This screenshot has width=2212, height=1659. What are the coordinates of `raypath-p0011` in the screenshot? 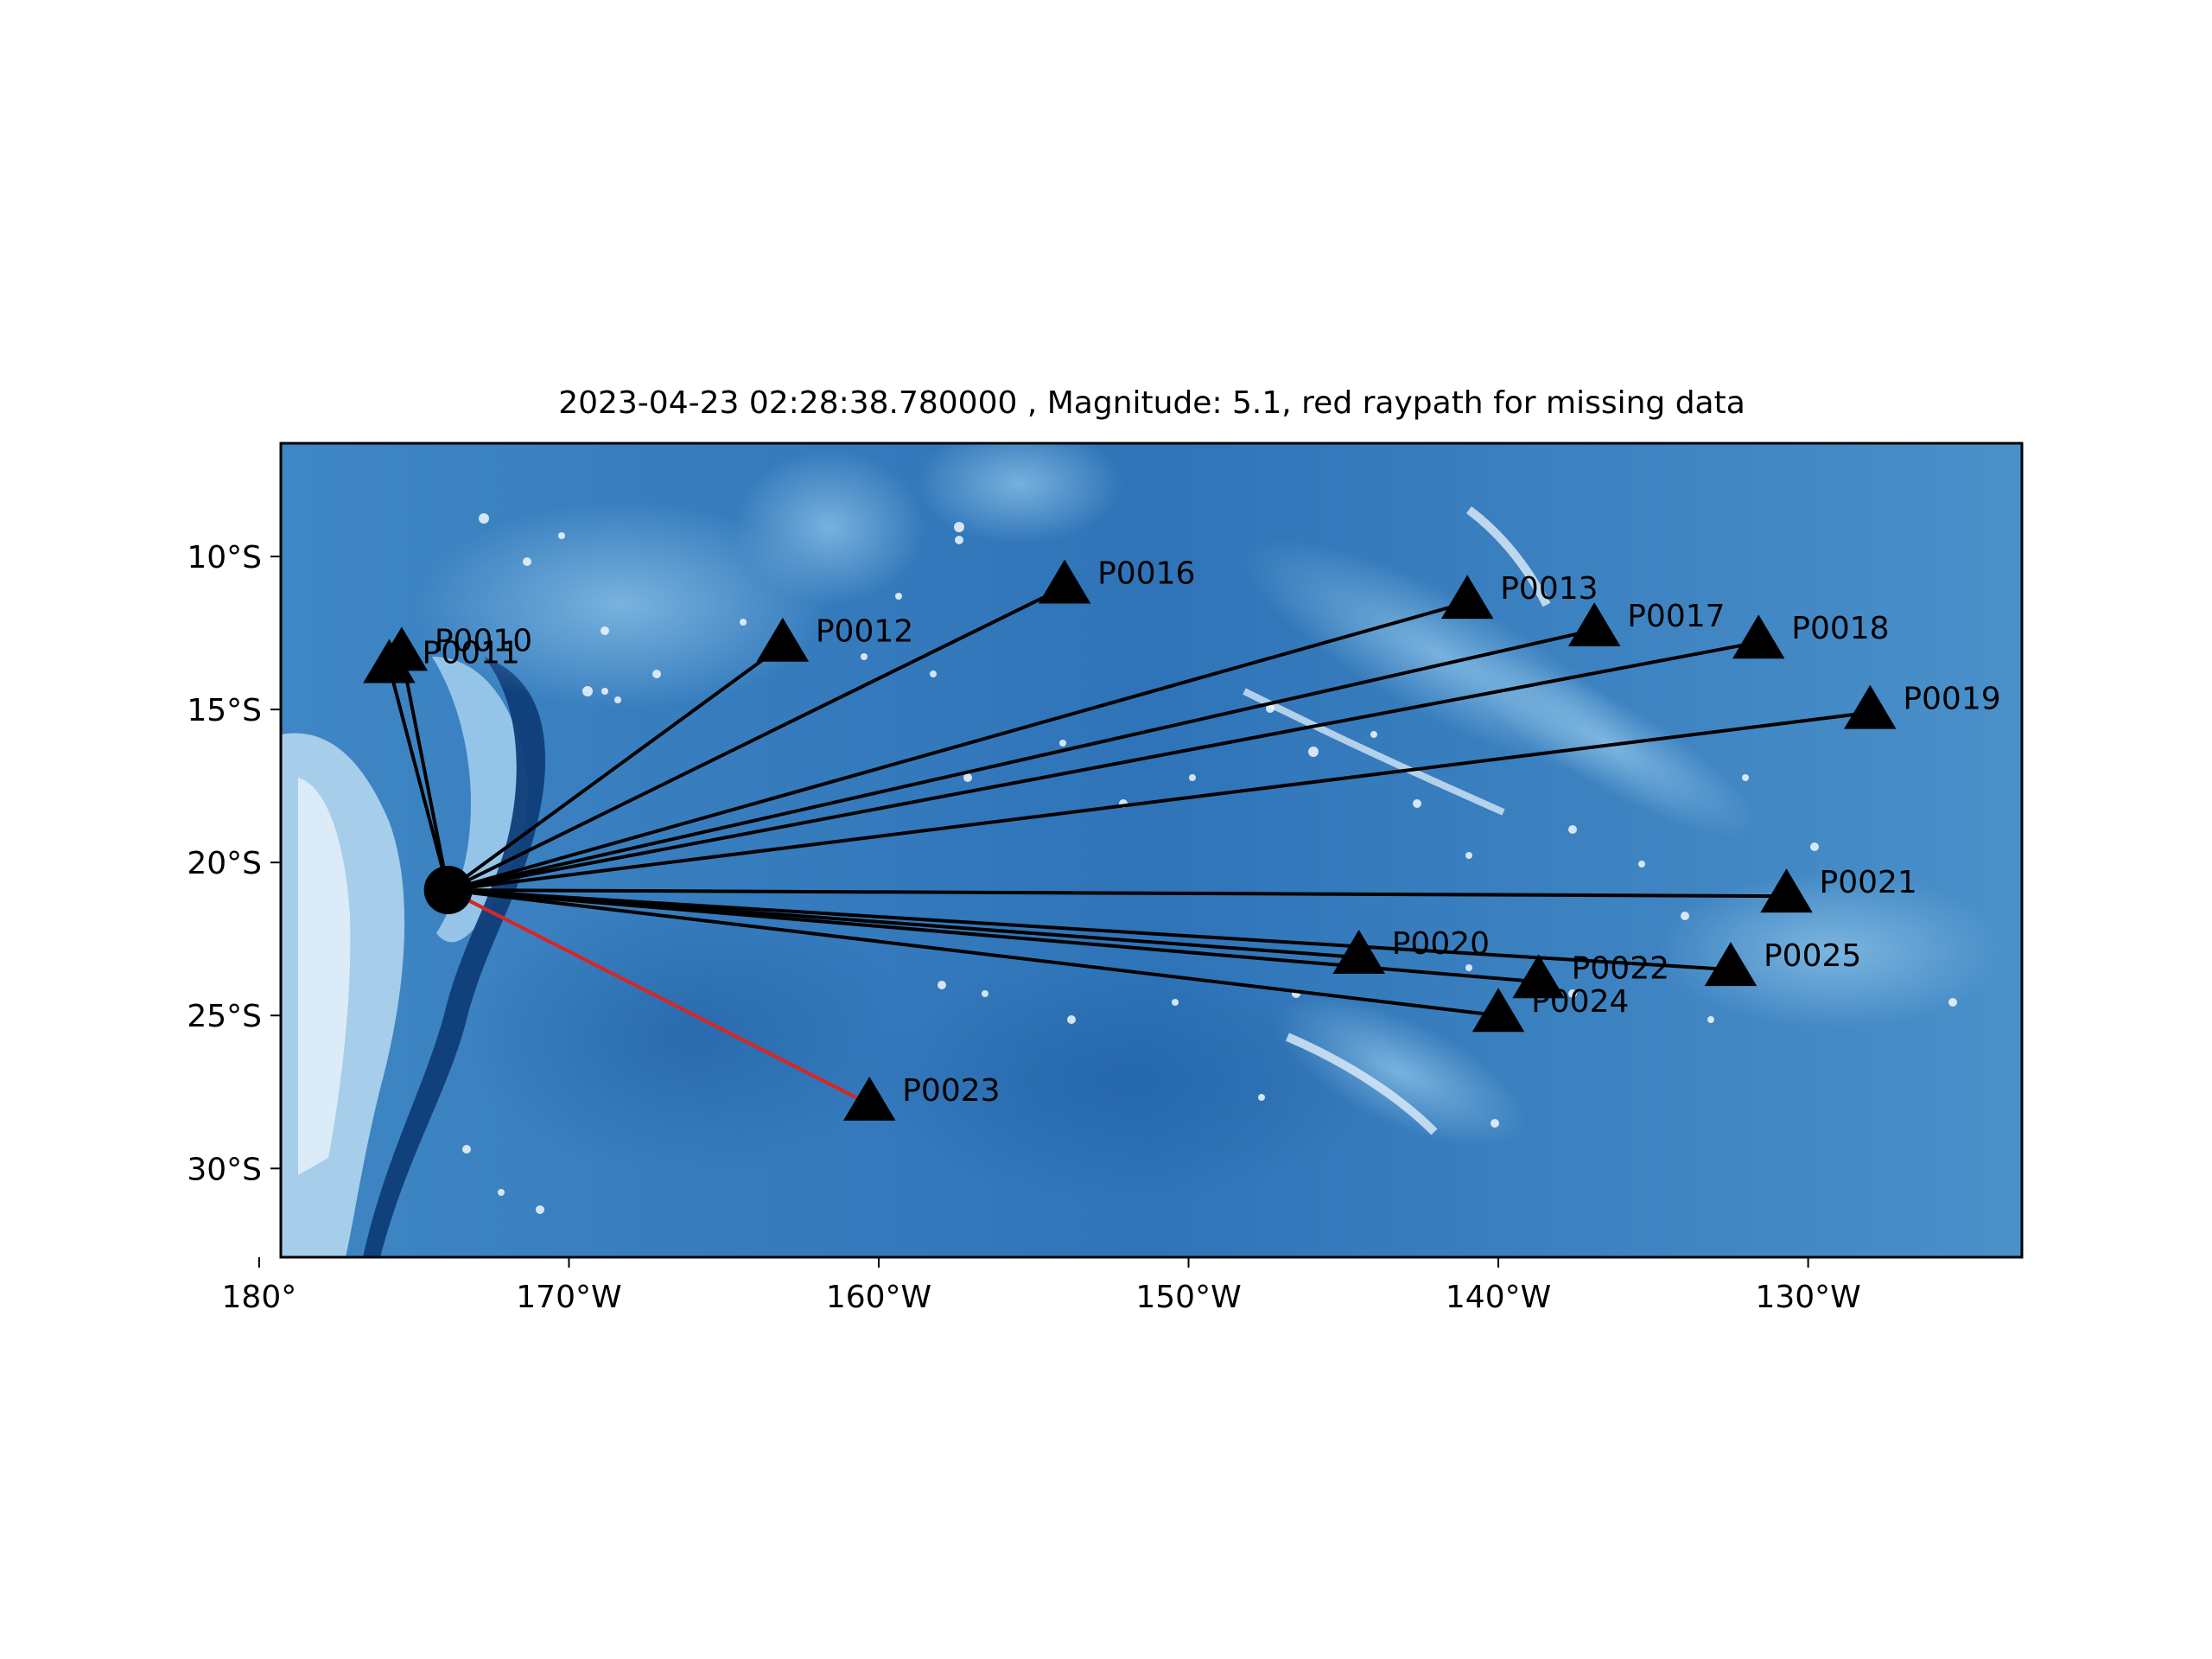 It's located at (418, 778).